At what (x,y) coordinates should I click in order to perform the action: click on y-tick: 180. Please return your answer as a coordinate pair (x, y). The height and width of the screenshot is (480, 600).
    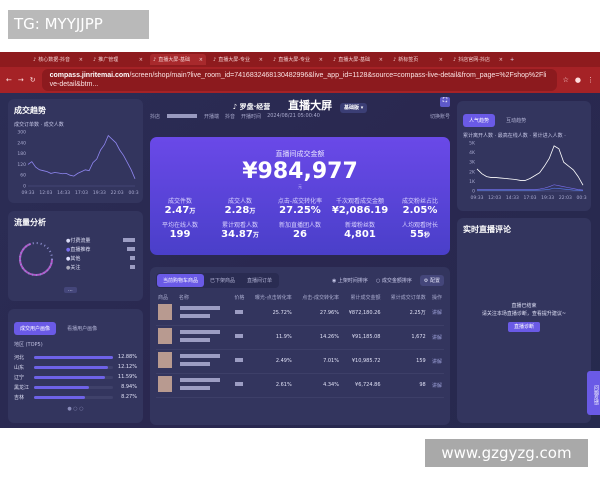
    Looking at the image, I should click on (21, 154).